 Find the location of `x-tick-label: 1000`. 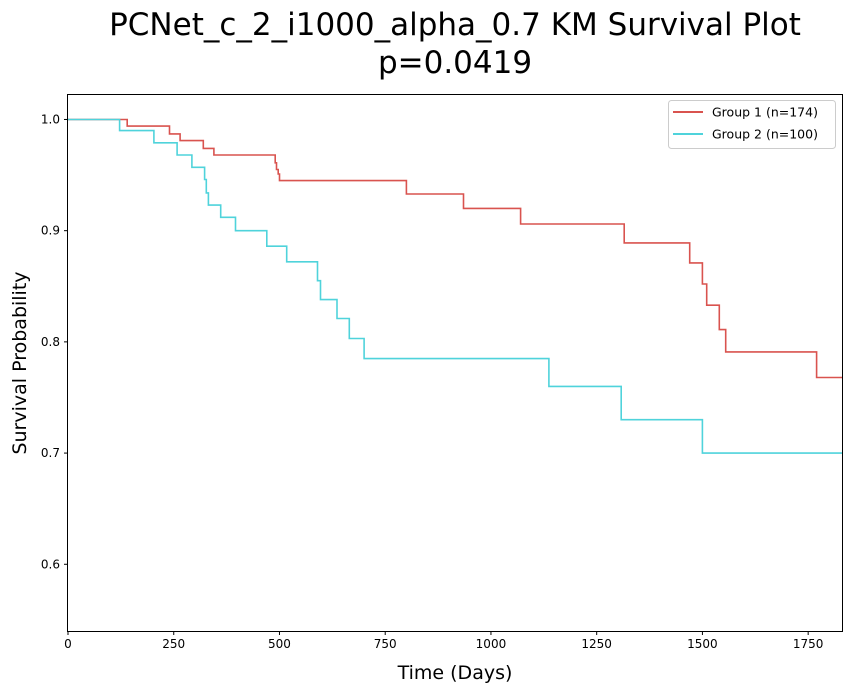

x-tick-label: 1000 is located at coordinates (491, 644).